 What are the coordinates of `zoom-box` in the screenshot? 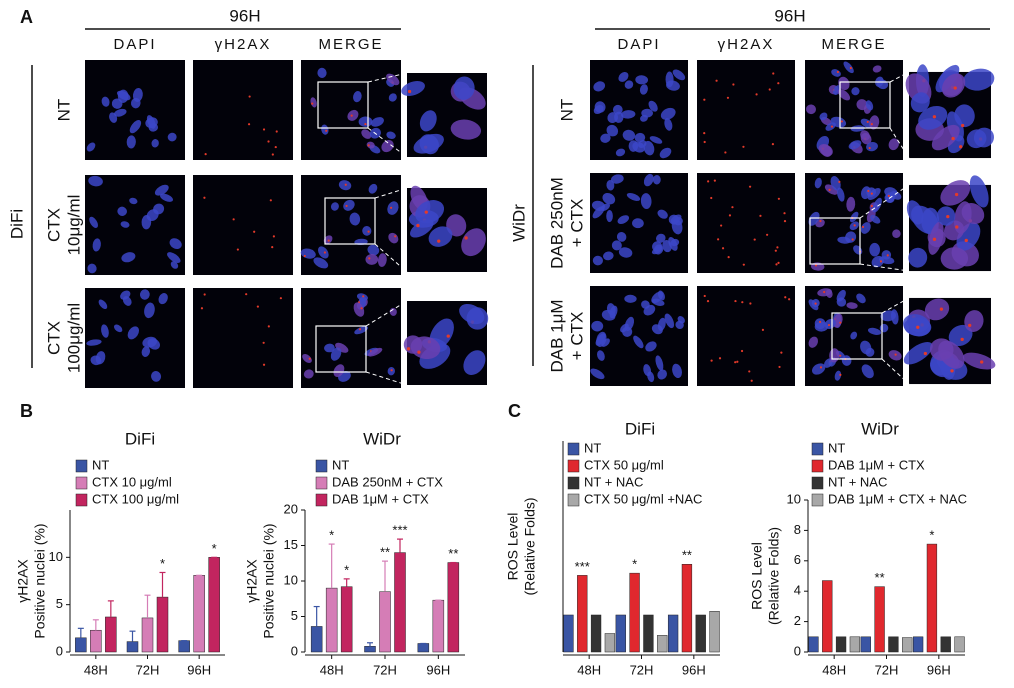 It's located at (350, 221).